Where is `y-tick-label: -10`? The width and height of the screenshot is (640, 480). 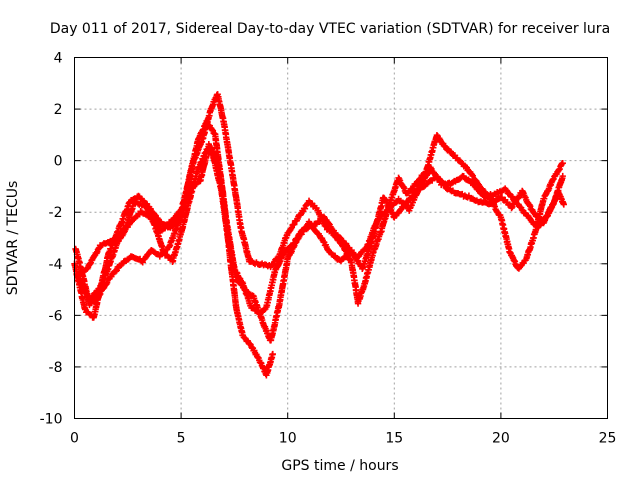 y-tick-label: -10 is located at coordinates (51, 420).